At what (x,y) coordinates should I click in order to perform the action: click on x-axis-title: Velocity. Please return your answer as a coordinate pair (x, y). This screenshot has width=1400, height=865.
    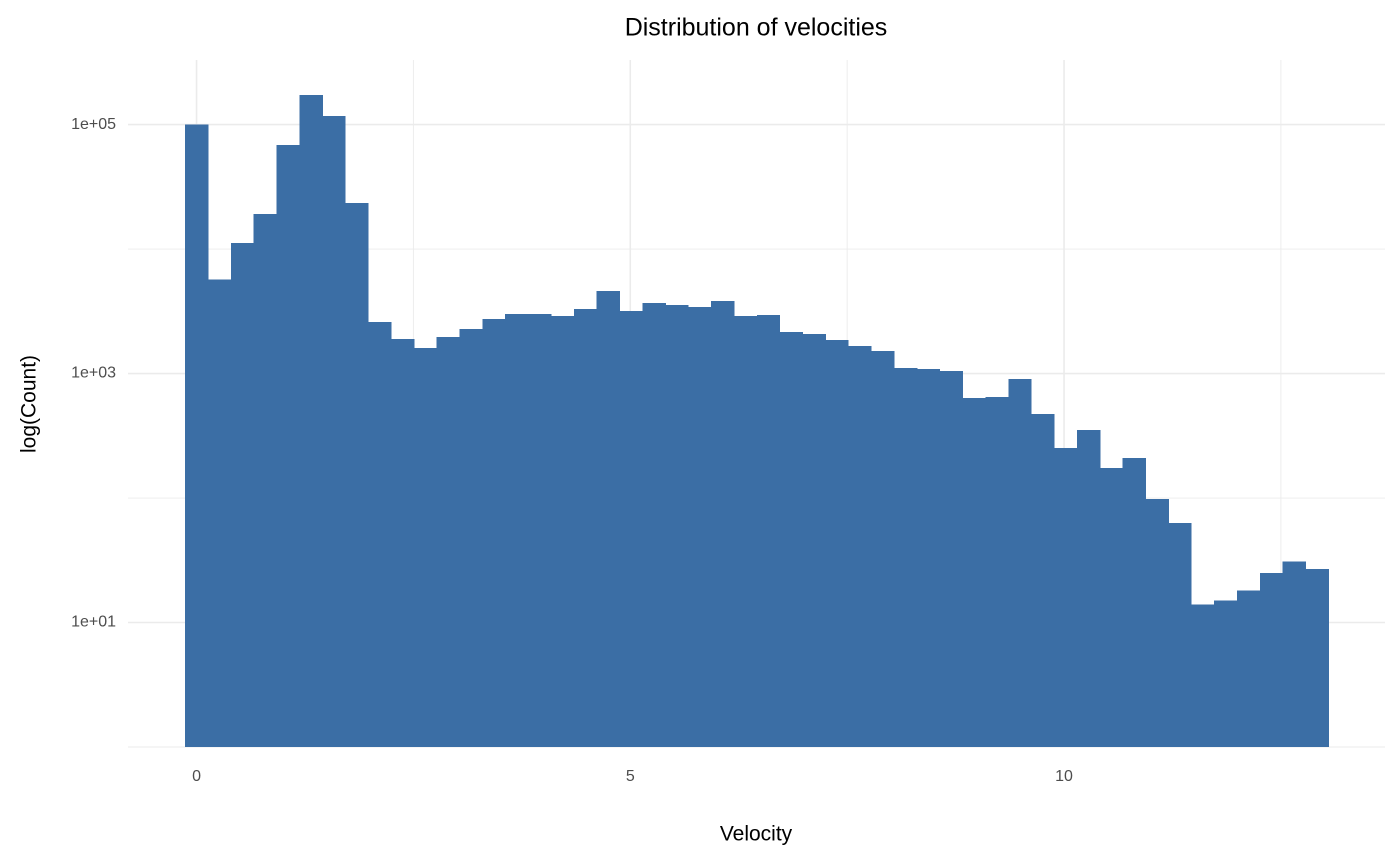
    Looking at the image, I should click on (756, 834).